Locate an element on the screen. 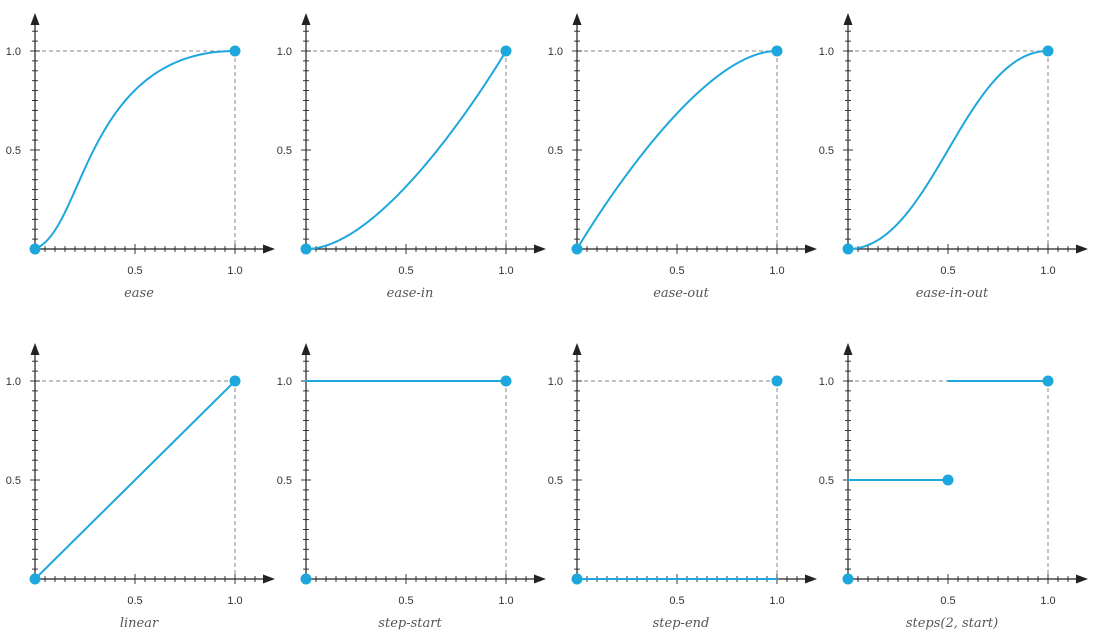 Image resolution: width=1104 pixels, height=638 pixels. chart-caption: step-start is located at coordinates (410, 623).